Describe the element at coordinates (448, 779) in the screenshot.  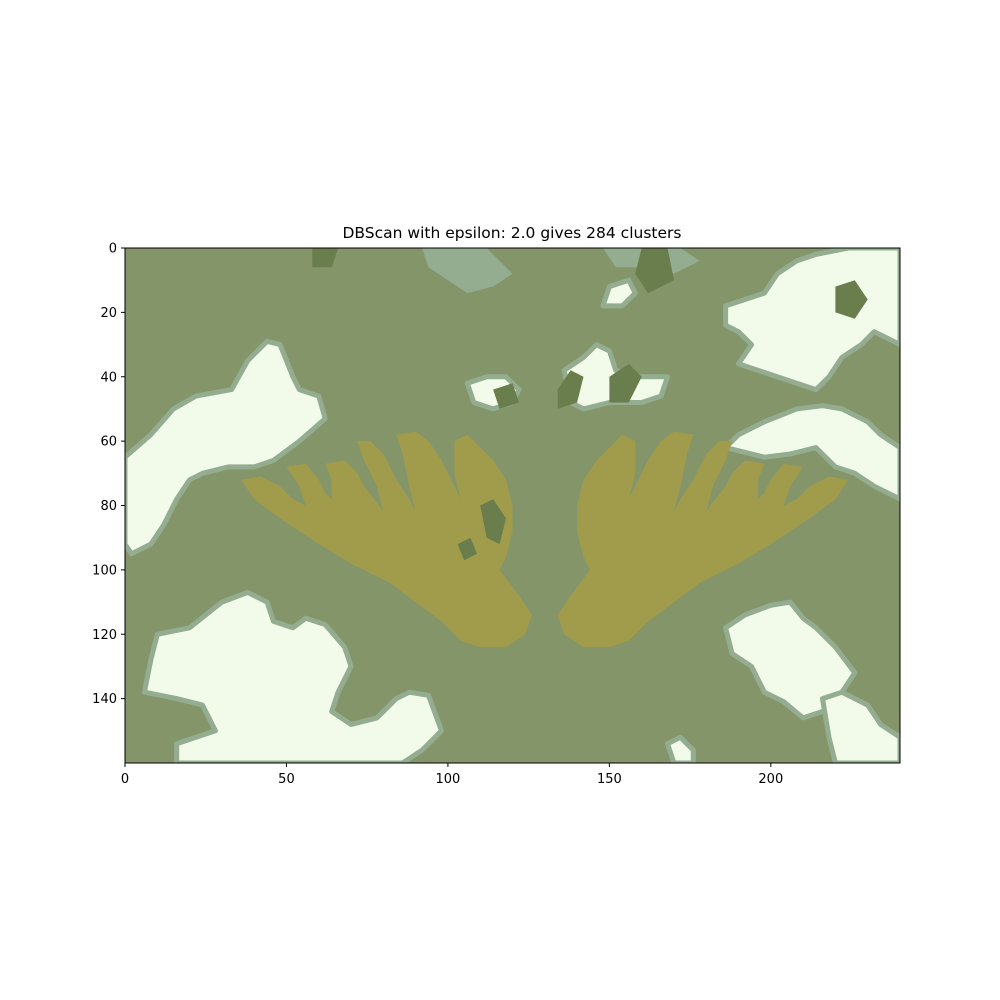
I see `x-tick-label: 100` at that location.